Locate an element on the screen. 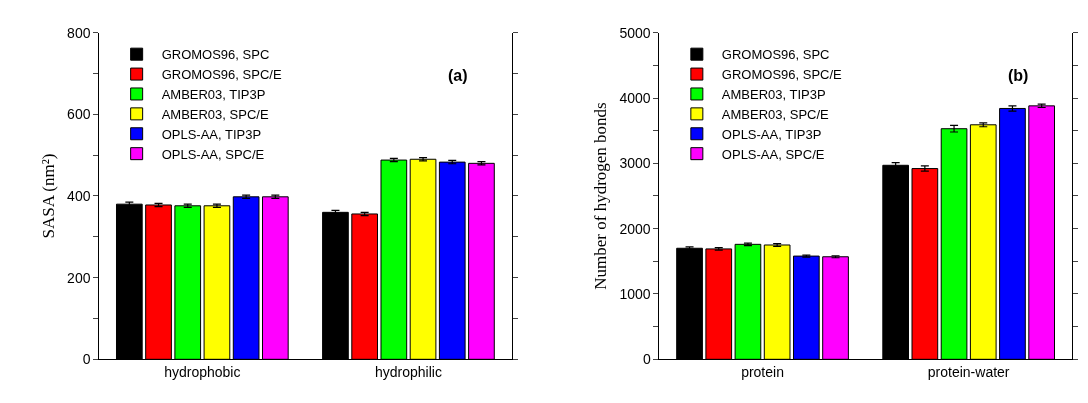 The height and width of the screenshot is (403, 1088). y-axis-title: Number of hydrogen bonds is located at coordinates (601, 196).